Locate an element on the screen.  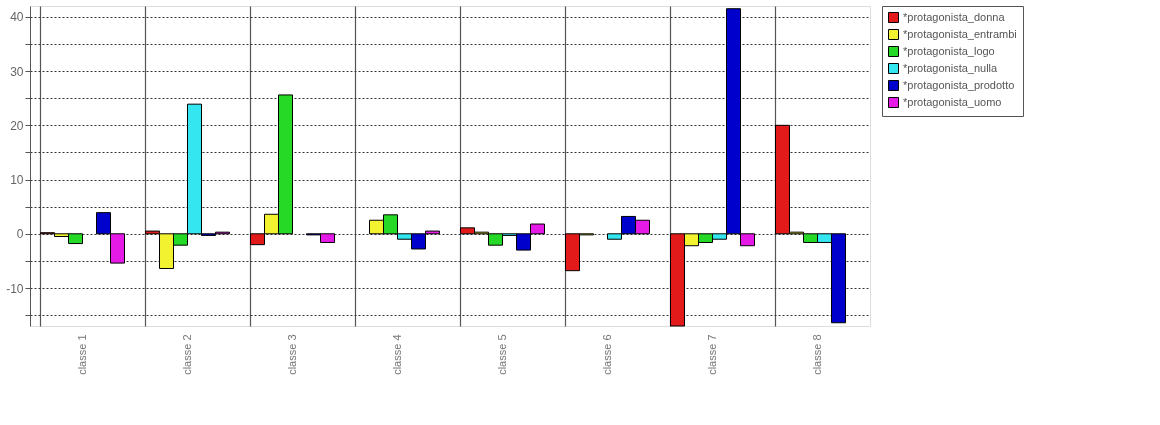
y-tick-label: 10 is located at coordinates (17, 180).